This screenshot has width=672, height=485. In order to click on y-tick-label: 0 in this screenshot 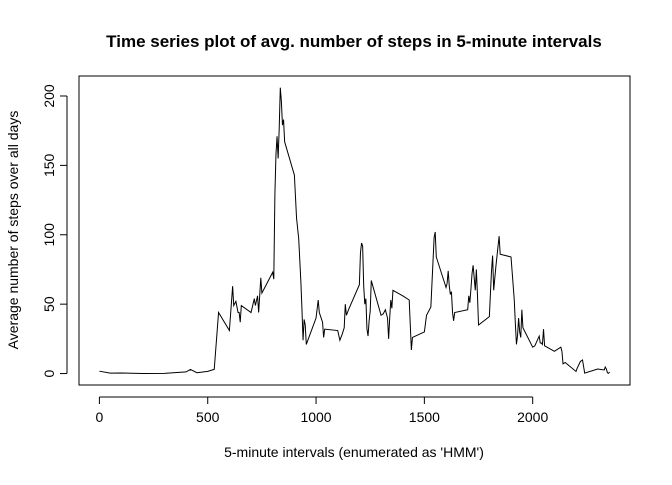, I will do `click(49, 373)`.